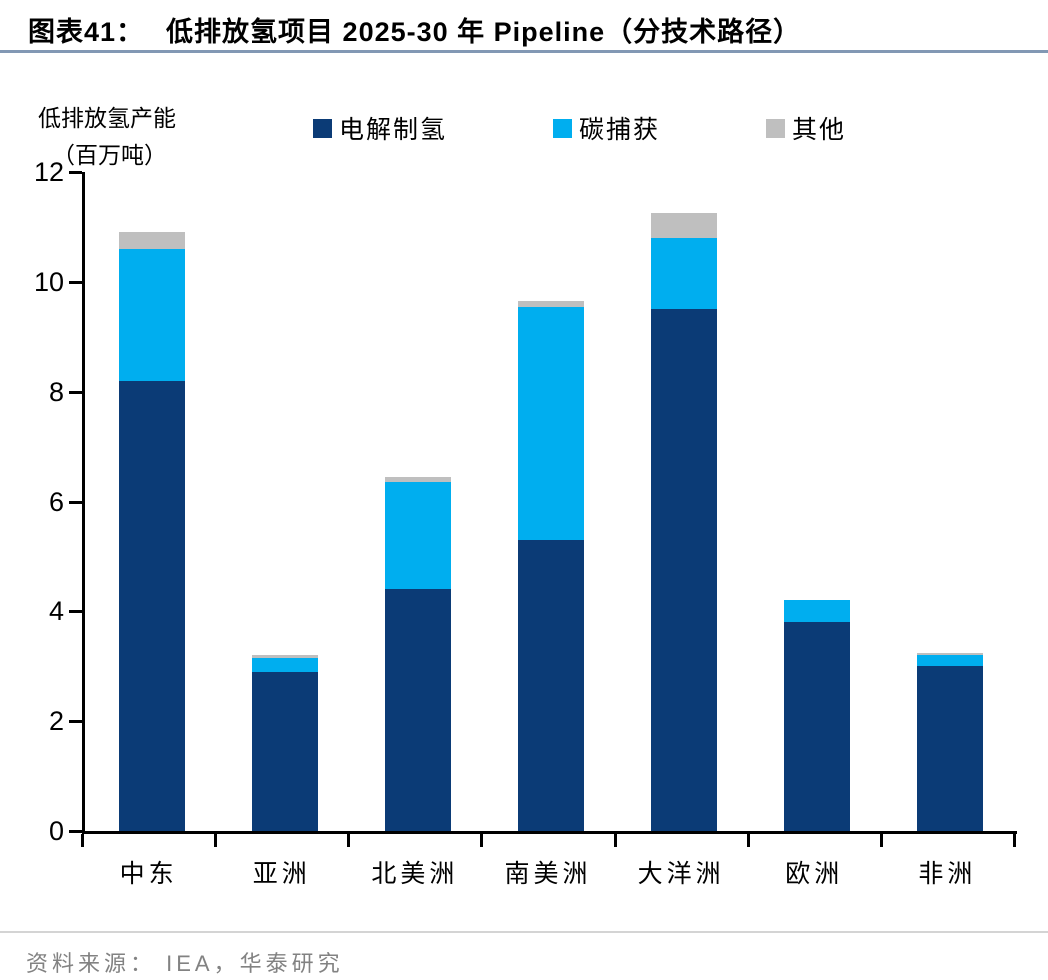 This screenshot has width=1048, height=980. I want to click on legend-swatch-other, so click(776, 128).